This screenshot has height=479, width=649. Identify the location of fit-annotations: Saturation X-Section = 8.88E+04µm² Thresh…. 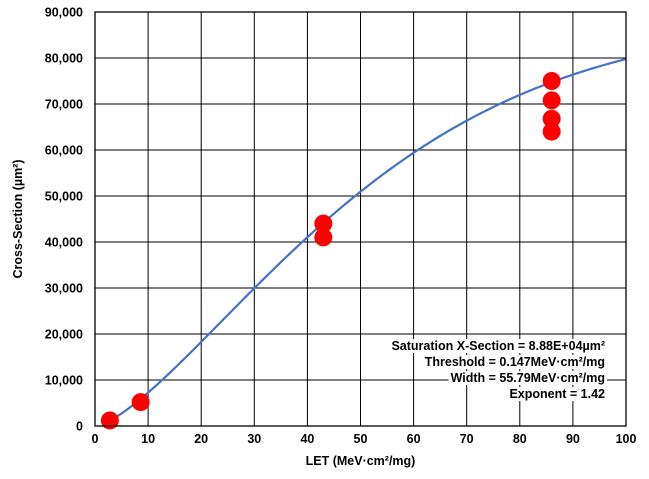
(498, 370).